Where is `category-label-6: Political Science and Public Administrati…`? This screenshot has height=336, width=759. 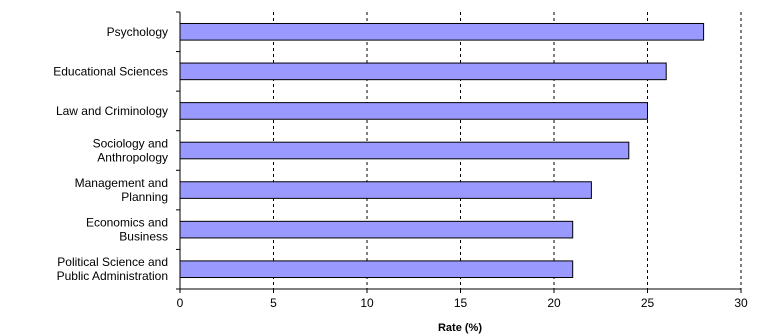
category-label-6: Political Science and Public Administrati… is located at coordinates (112, 269).